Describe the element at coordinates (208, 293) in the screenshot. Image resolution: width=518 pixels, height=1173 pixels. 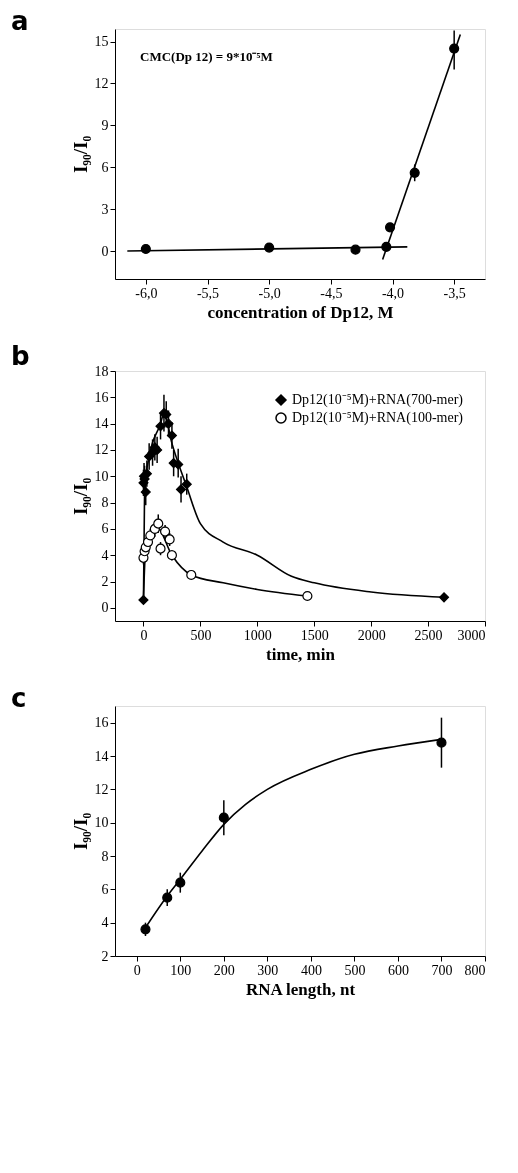
I see `x-tick-label: -5,5` at that location.